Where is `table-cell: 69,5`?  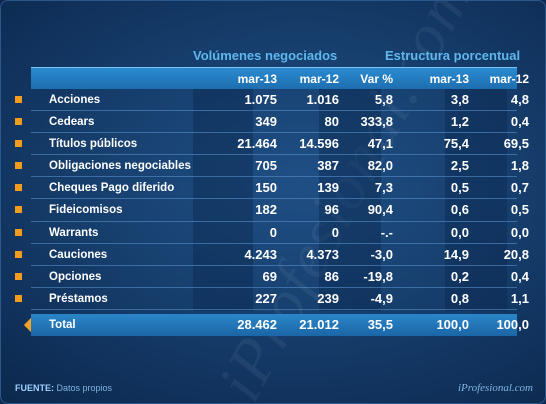 table-cell: 69,5 is located at coordinates (516, 144).